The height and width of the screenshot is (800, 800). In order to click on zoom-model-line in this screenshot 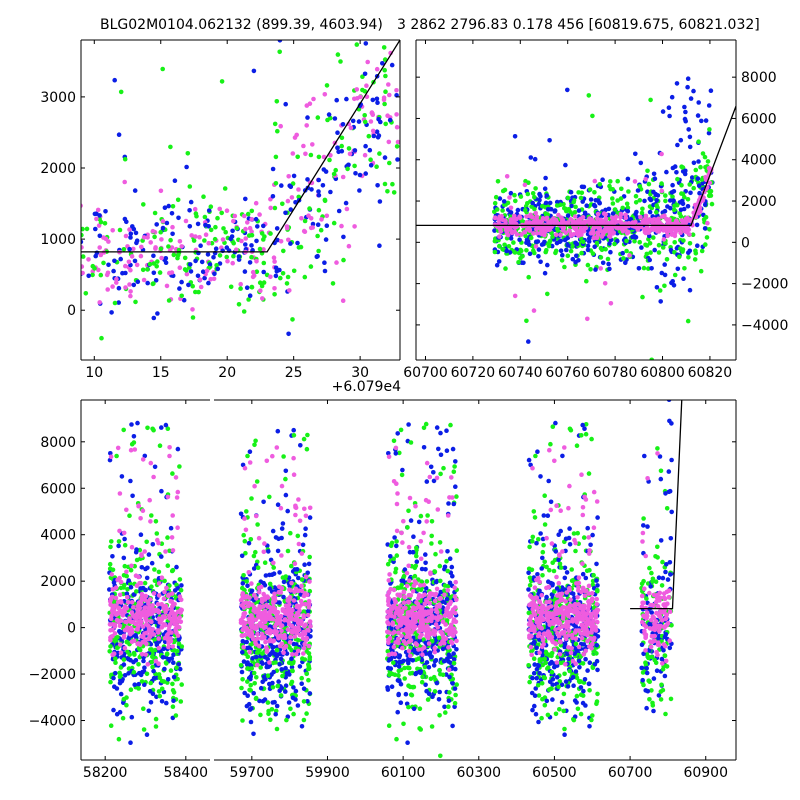, I will do `click(240, 146)`.